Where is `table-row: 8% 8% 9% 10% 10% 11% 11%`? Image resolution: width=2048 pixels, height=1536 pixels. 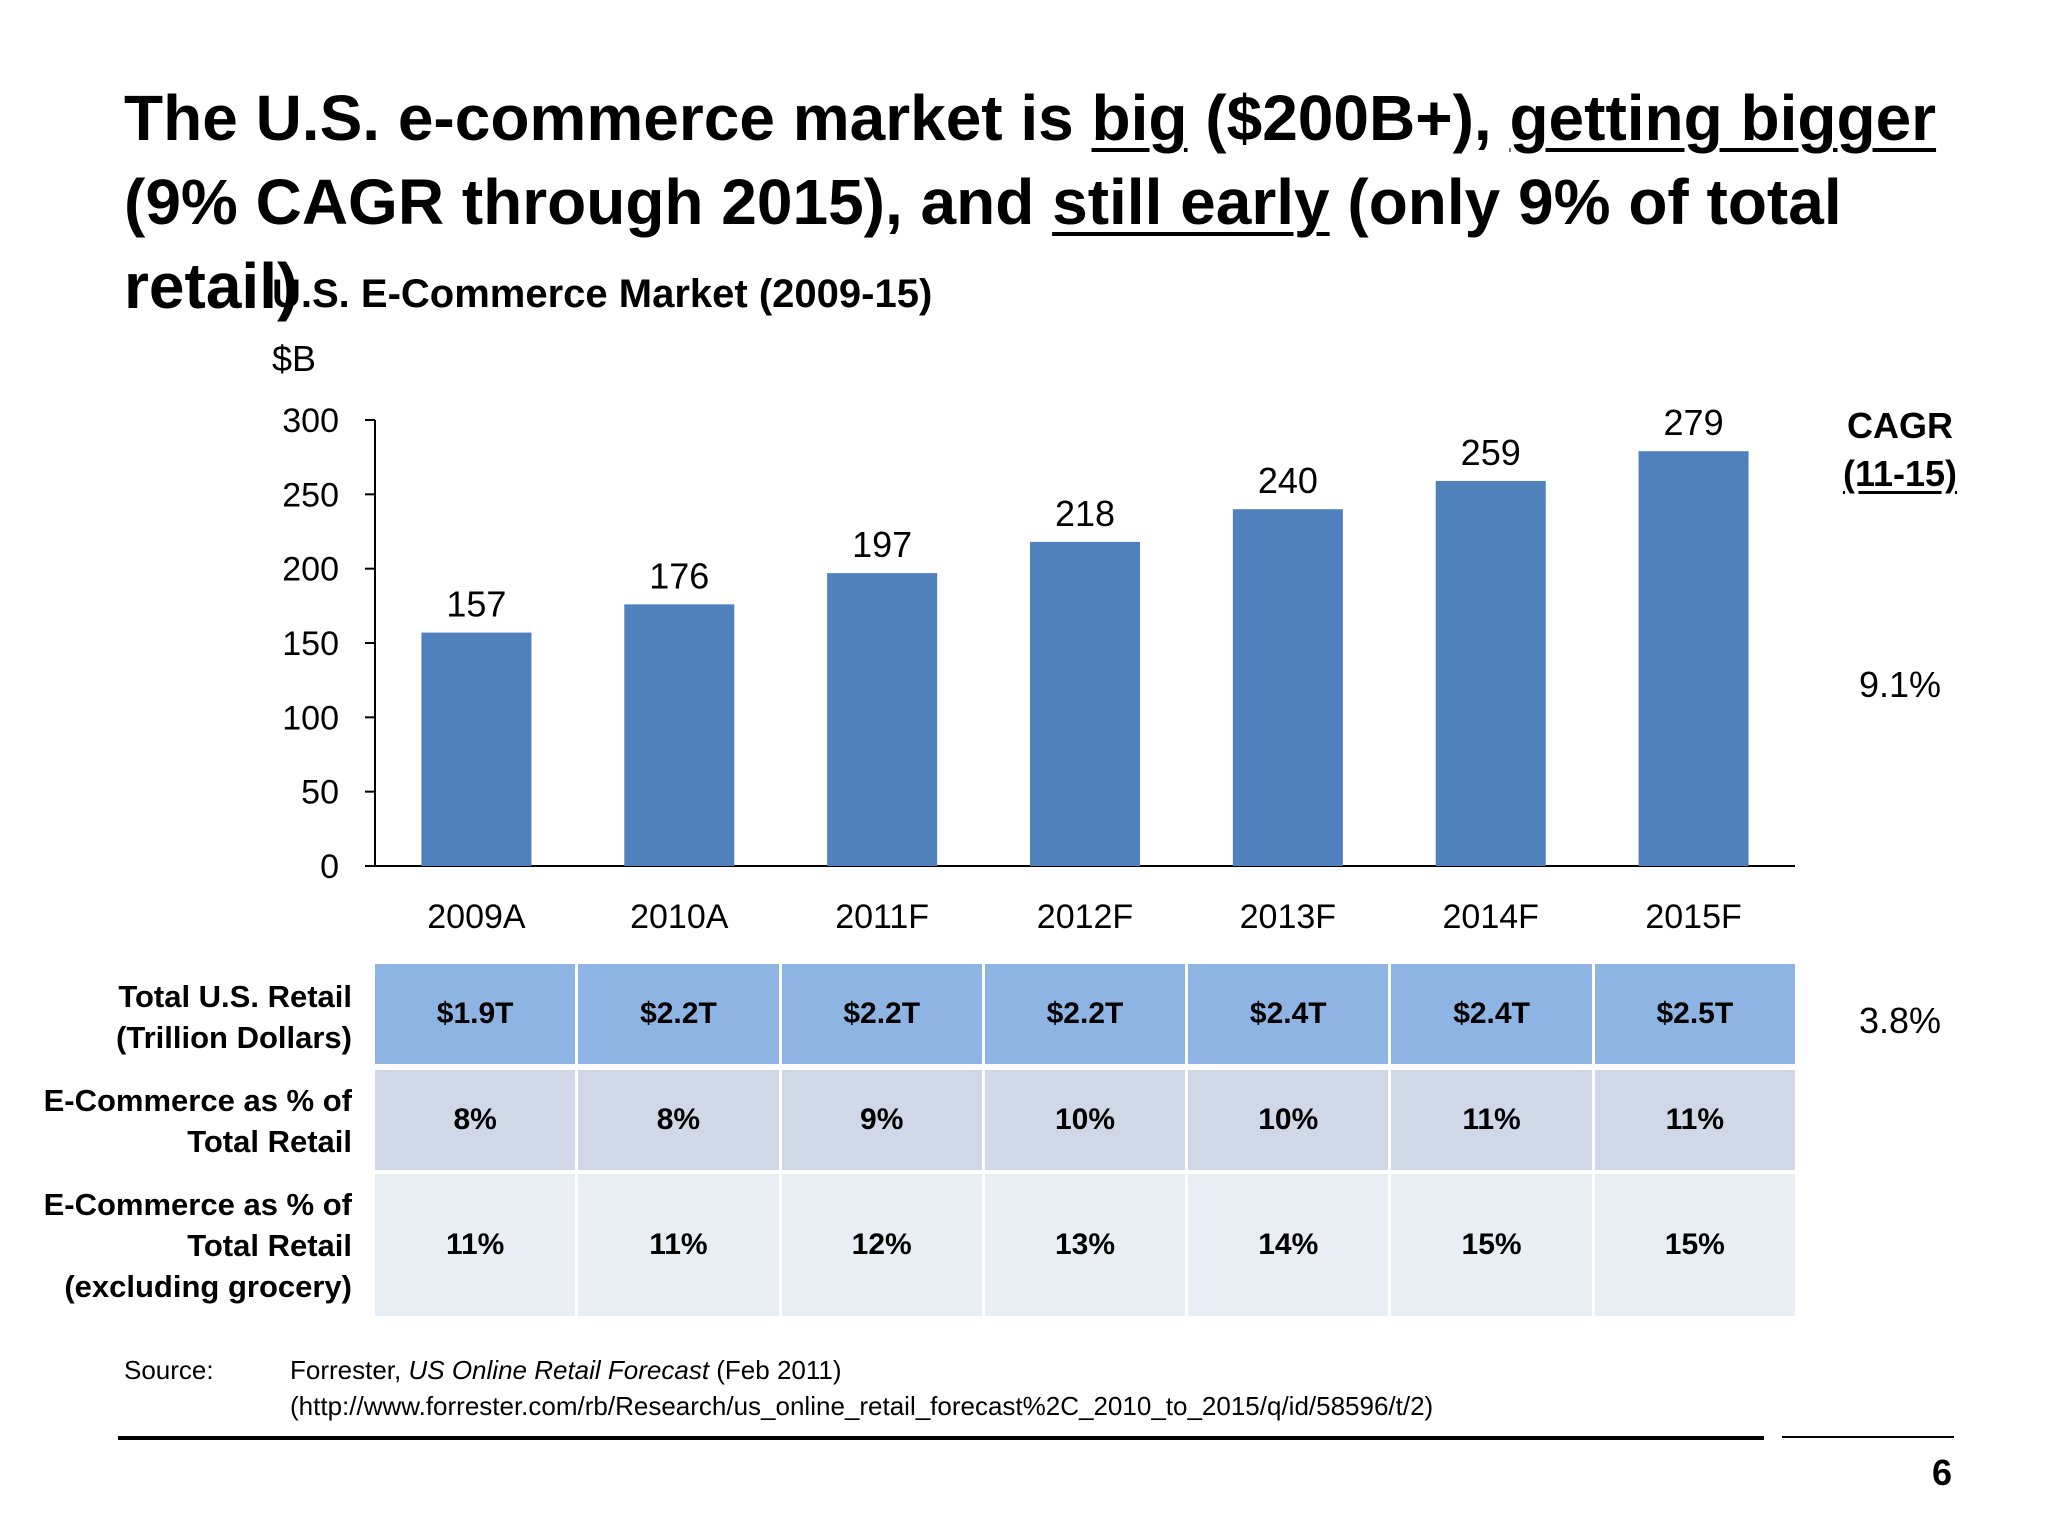
table-row: 8% 8% 9% 10% 10% 11% 11% is located at coordinates (1085, 1120).